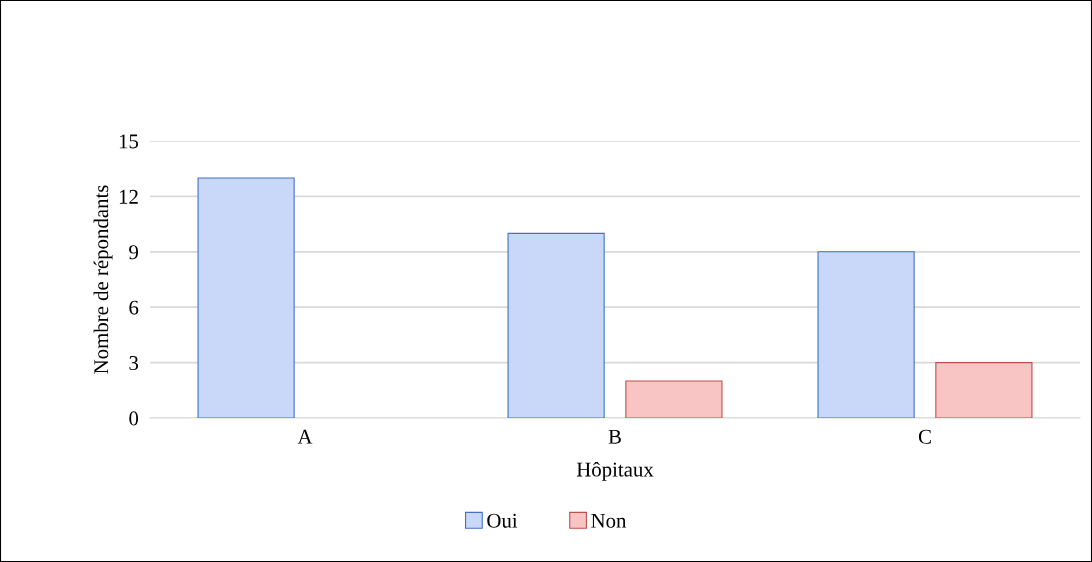  I want to click on legend-label: Non, so click(609, 520).